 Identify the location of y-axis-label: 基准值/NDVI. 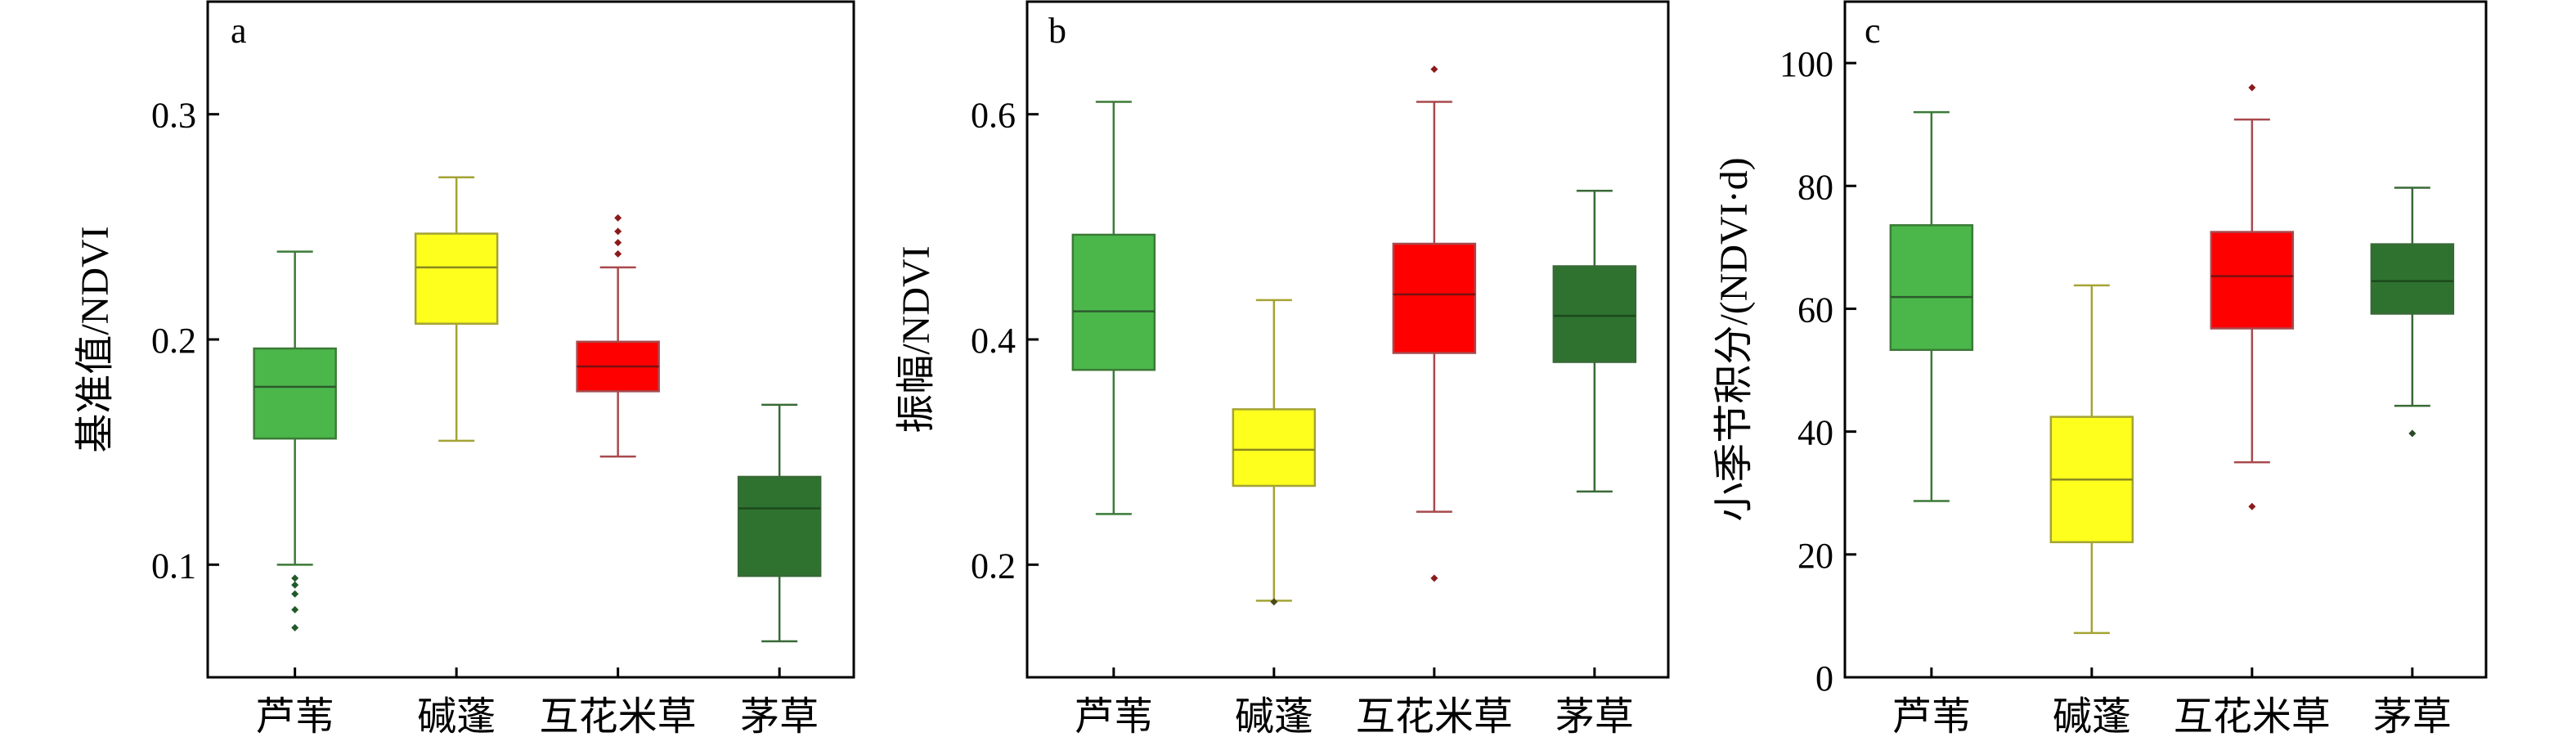
(95, 339).